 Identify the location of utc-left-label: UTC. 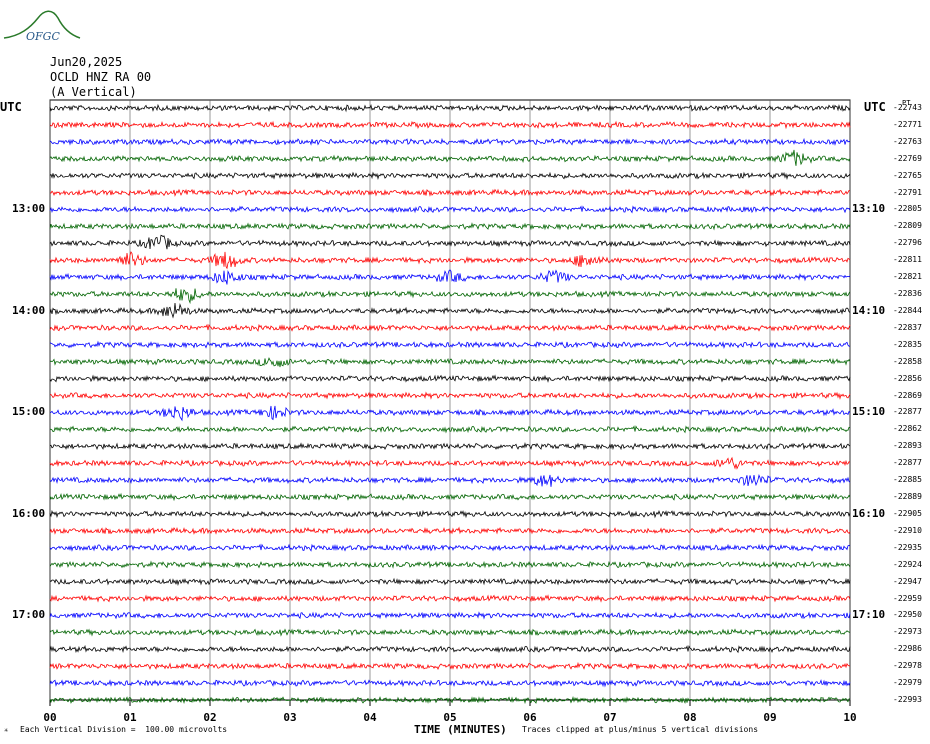
(11, 107).